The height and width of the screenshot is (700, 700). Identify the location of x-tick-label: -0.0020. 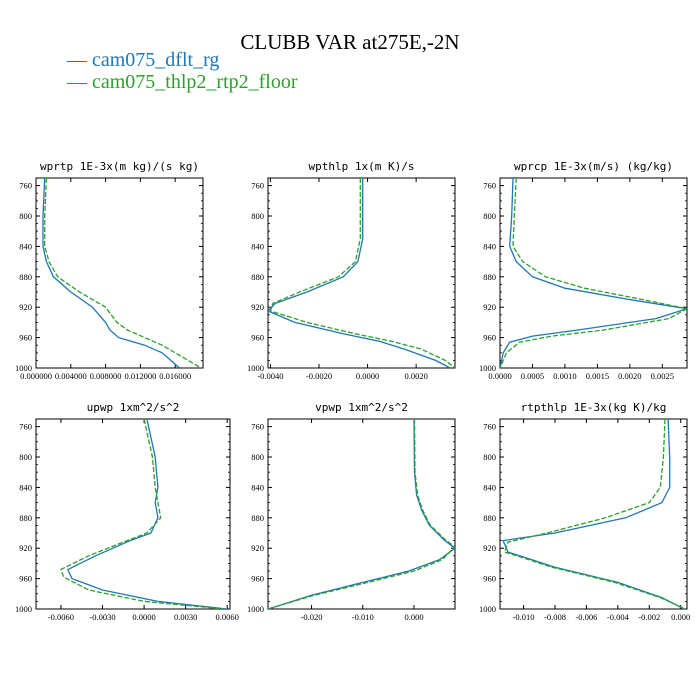
(319, 376).